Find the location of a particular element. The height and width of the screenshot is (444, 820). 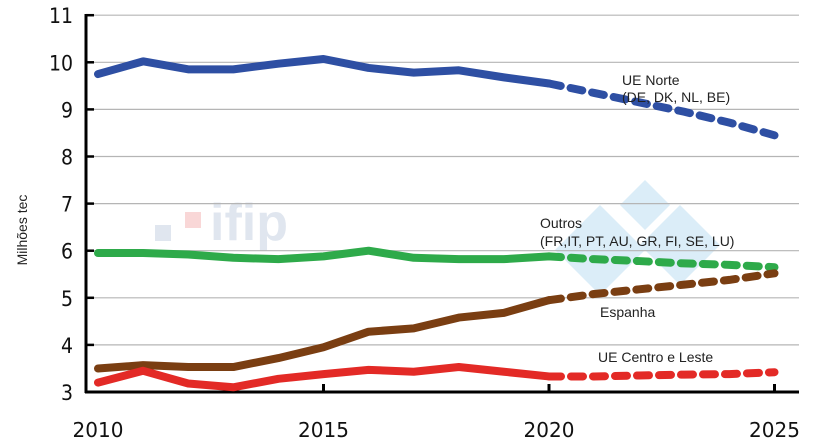

x-tick-label: 2010 is located at coordinates (98, 430).